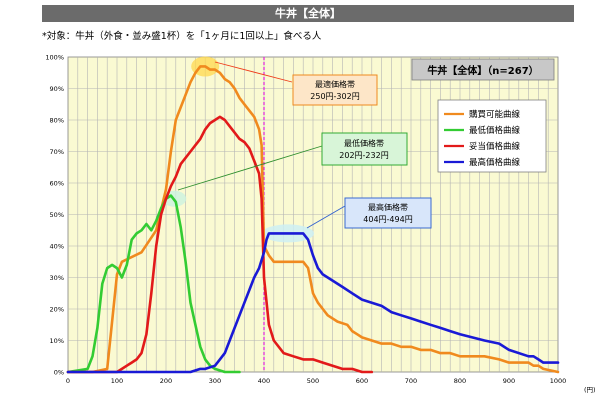  What do you see at coordinates (59, 373) in the screenshot?
I see `y-tick-label: 0%` at bounding box center [59, 373].